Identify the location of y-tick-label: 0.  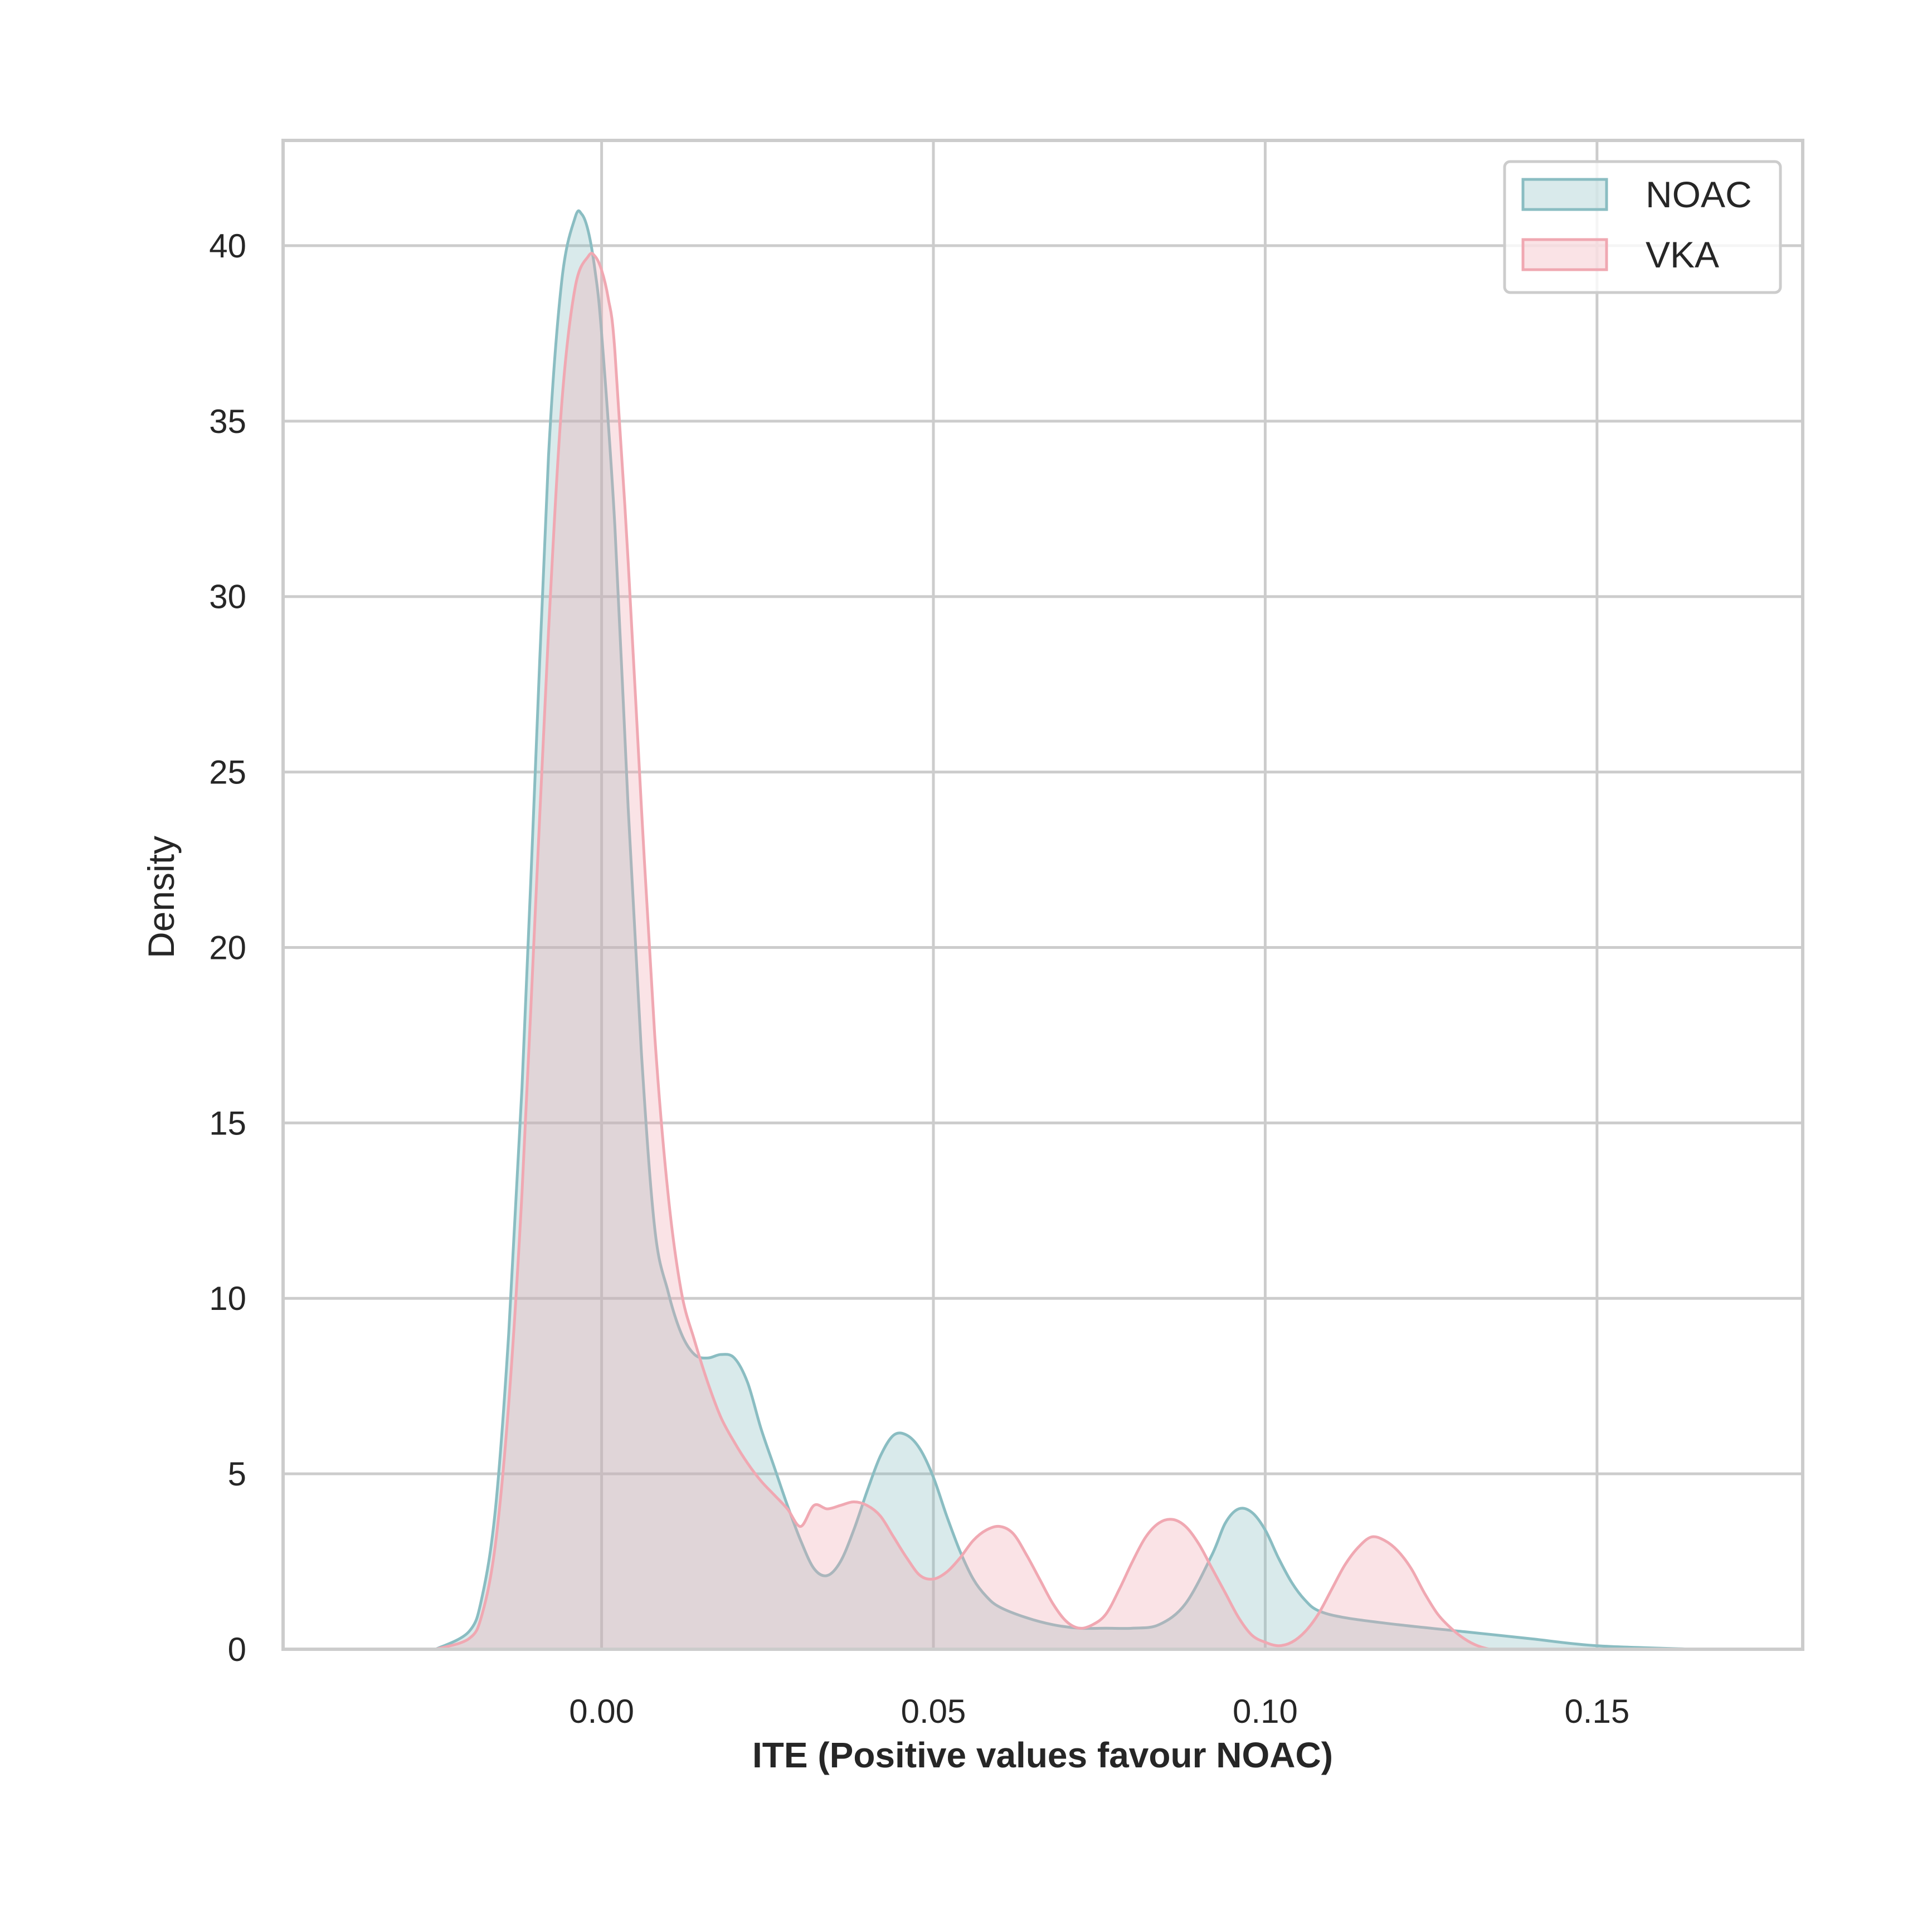
(237, 1649).